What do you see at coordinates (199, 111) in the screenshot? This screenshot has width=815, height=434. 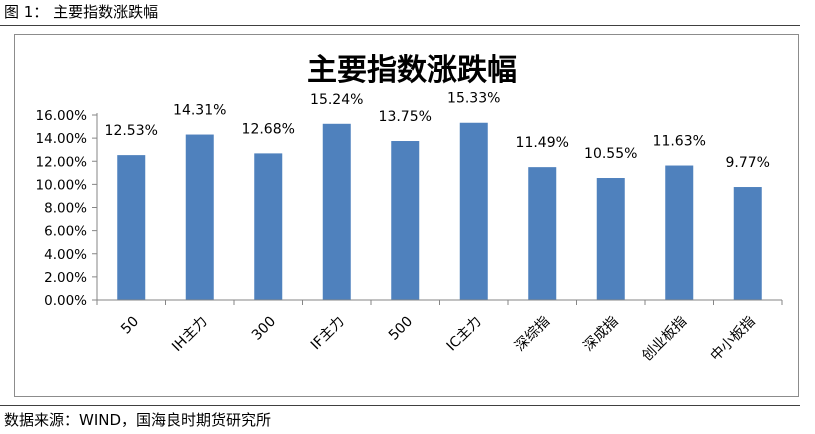 I see `data-label: 14.31%` at bounding box center [199, 111].